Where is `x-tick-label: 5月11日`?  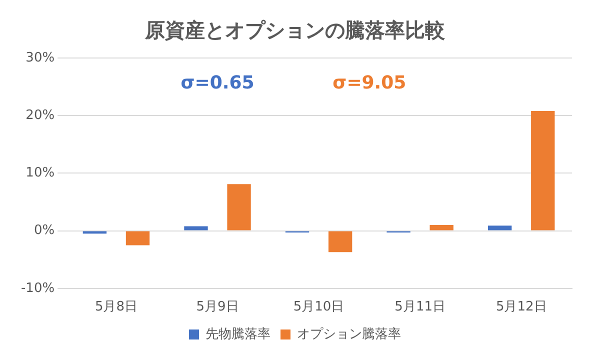
x-tick-label: 5月11日 is located at coordinates (420, 307).